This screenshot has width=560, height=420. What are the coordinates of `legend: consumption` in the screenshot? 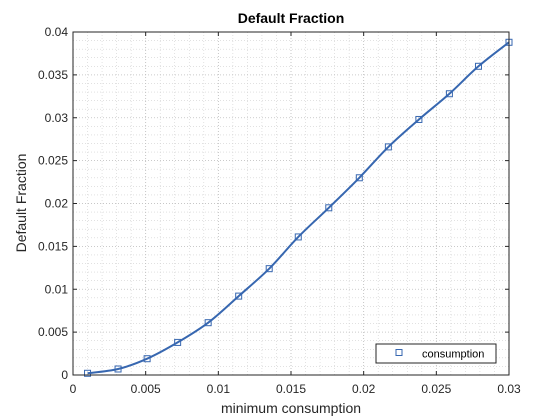 It's located at (436, 353).